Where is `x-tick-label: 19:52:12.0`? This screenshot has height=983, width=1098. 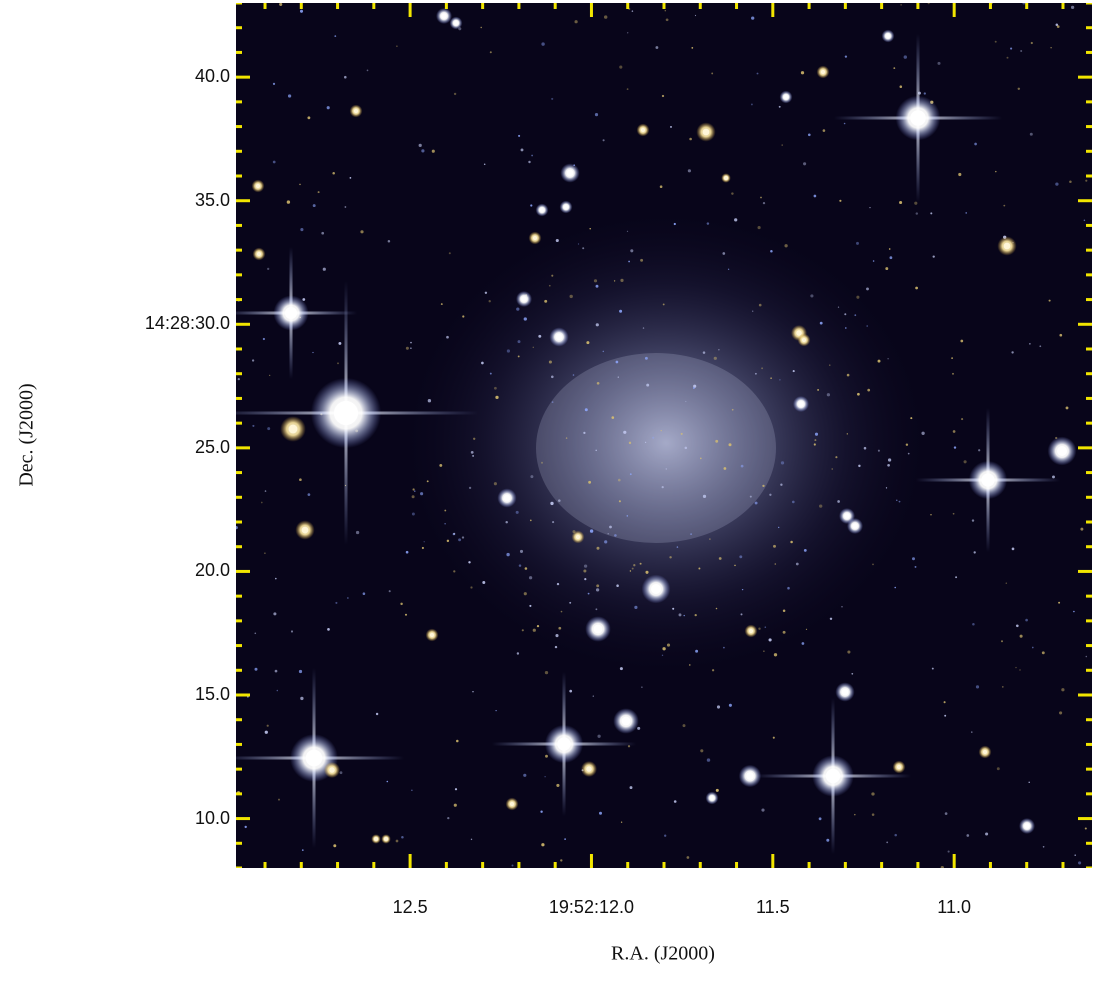
x-tick-label: 19:52:12.0 is located at coordinates (591, 907).